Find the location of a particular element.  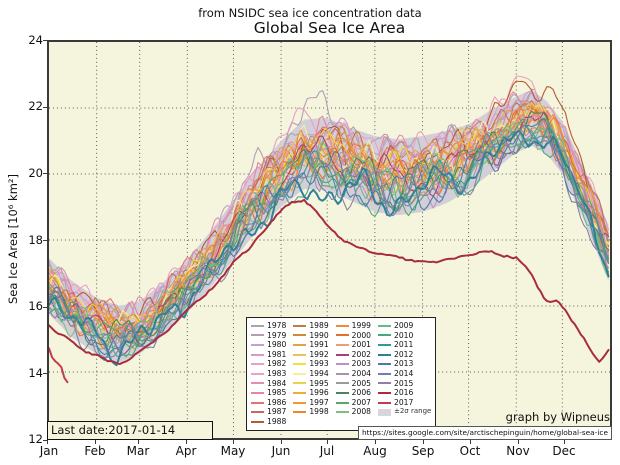

x-tick-label: Mar is located at coordinates (138, 451).